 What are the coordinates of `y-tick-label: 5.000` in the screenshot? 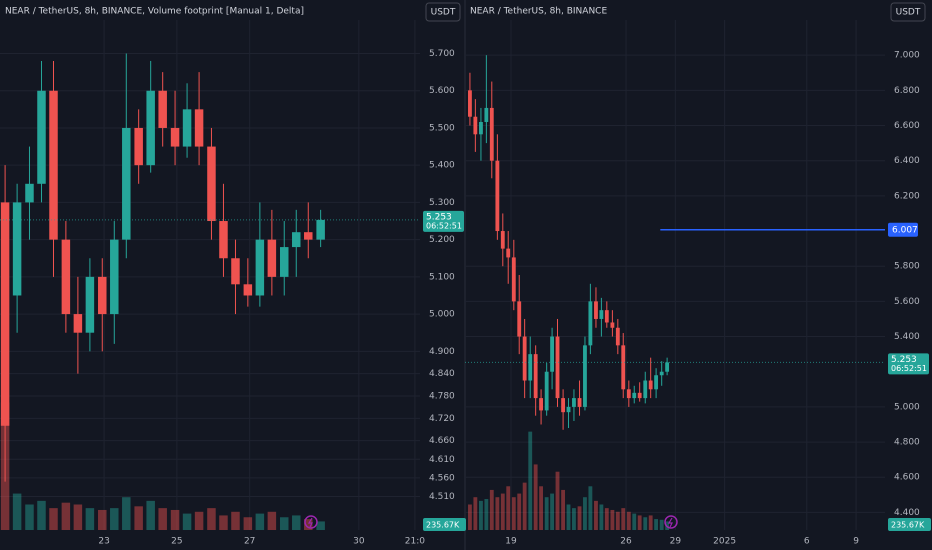 It's located at (907, 407).